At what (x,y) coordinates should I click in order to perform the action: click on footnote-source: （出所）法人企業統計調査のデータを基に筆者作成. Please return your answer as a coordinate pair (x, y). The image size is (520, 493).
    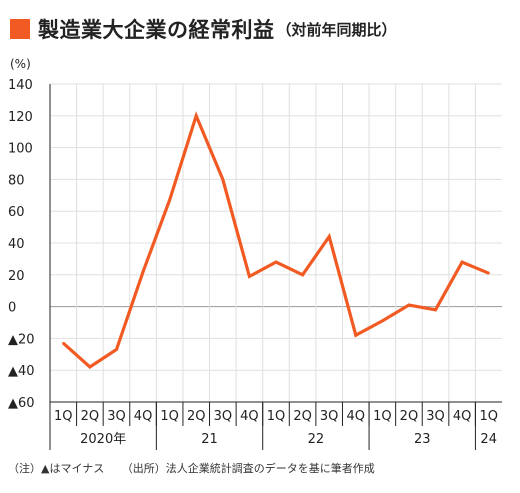
    Looking at the image, I should click on (248, 468).